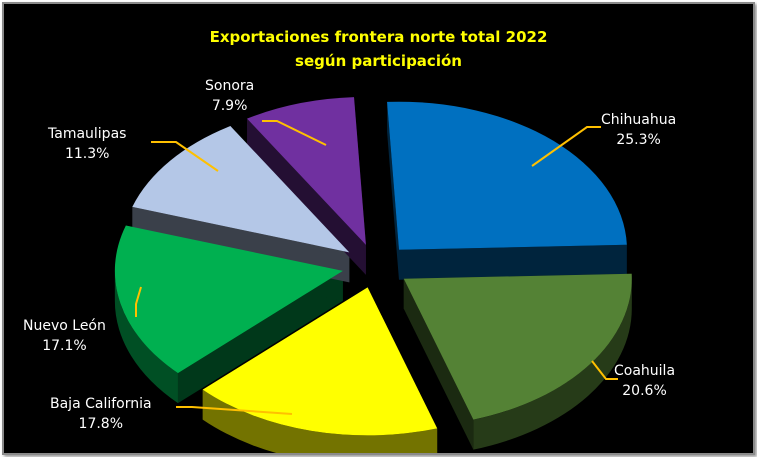  Describe the element at coordinates (146, 337) in the screenshot. I see `slice-side-nuevo-leon` at that location.